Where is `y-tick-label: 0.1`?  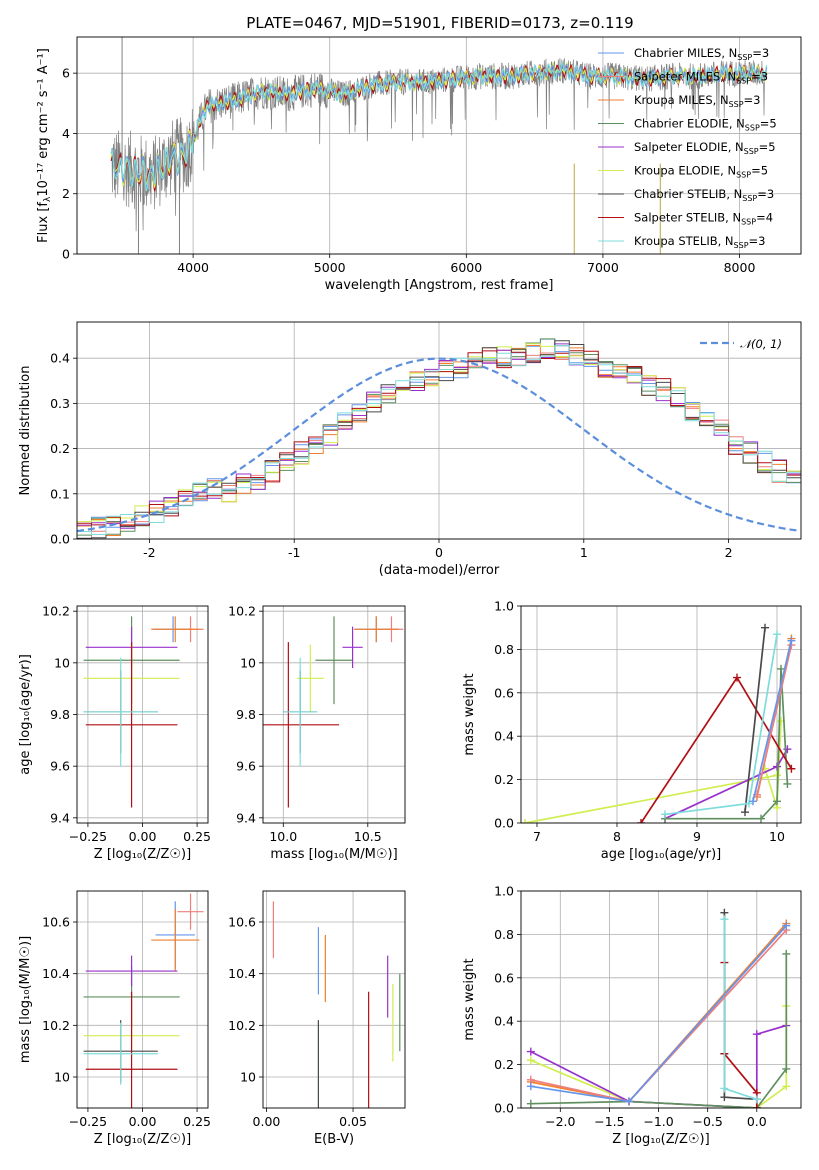
y-tick-label: 0.1 is located at coordinates (60, 493).